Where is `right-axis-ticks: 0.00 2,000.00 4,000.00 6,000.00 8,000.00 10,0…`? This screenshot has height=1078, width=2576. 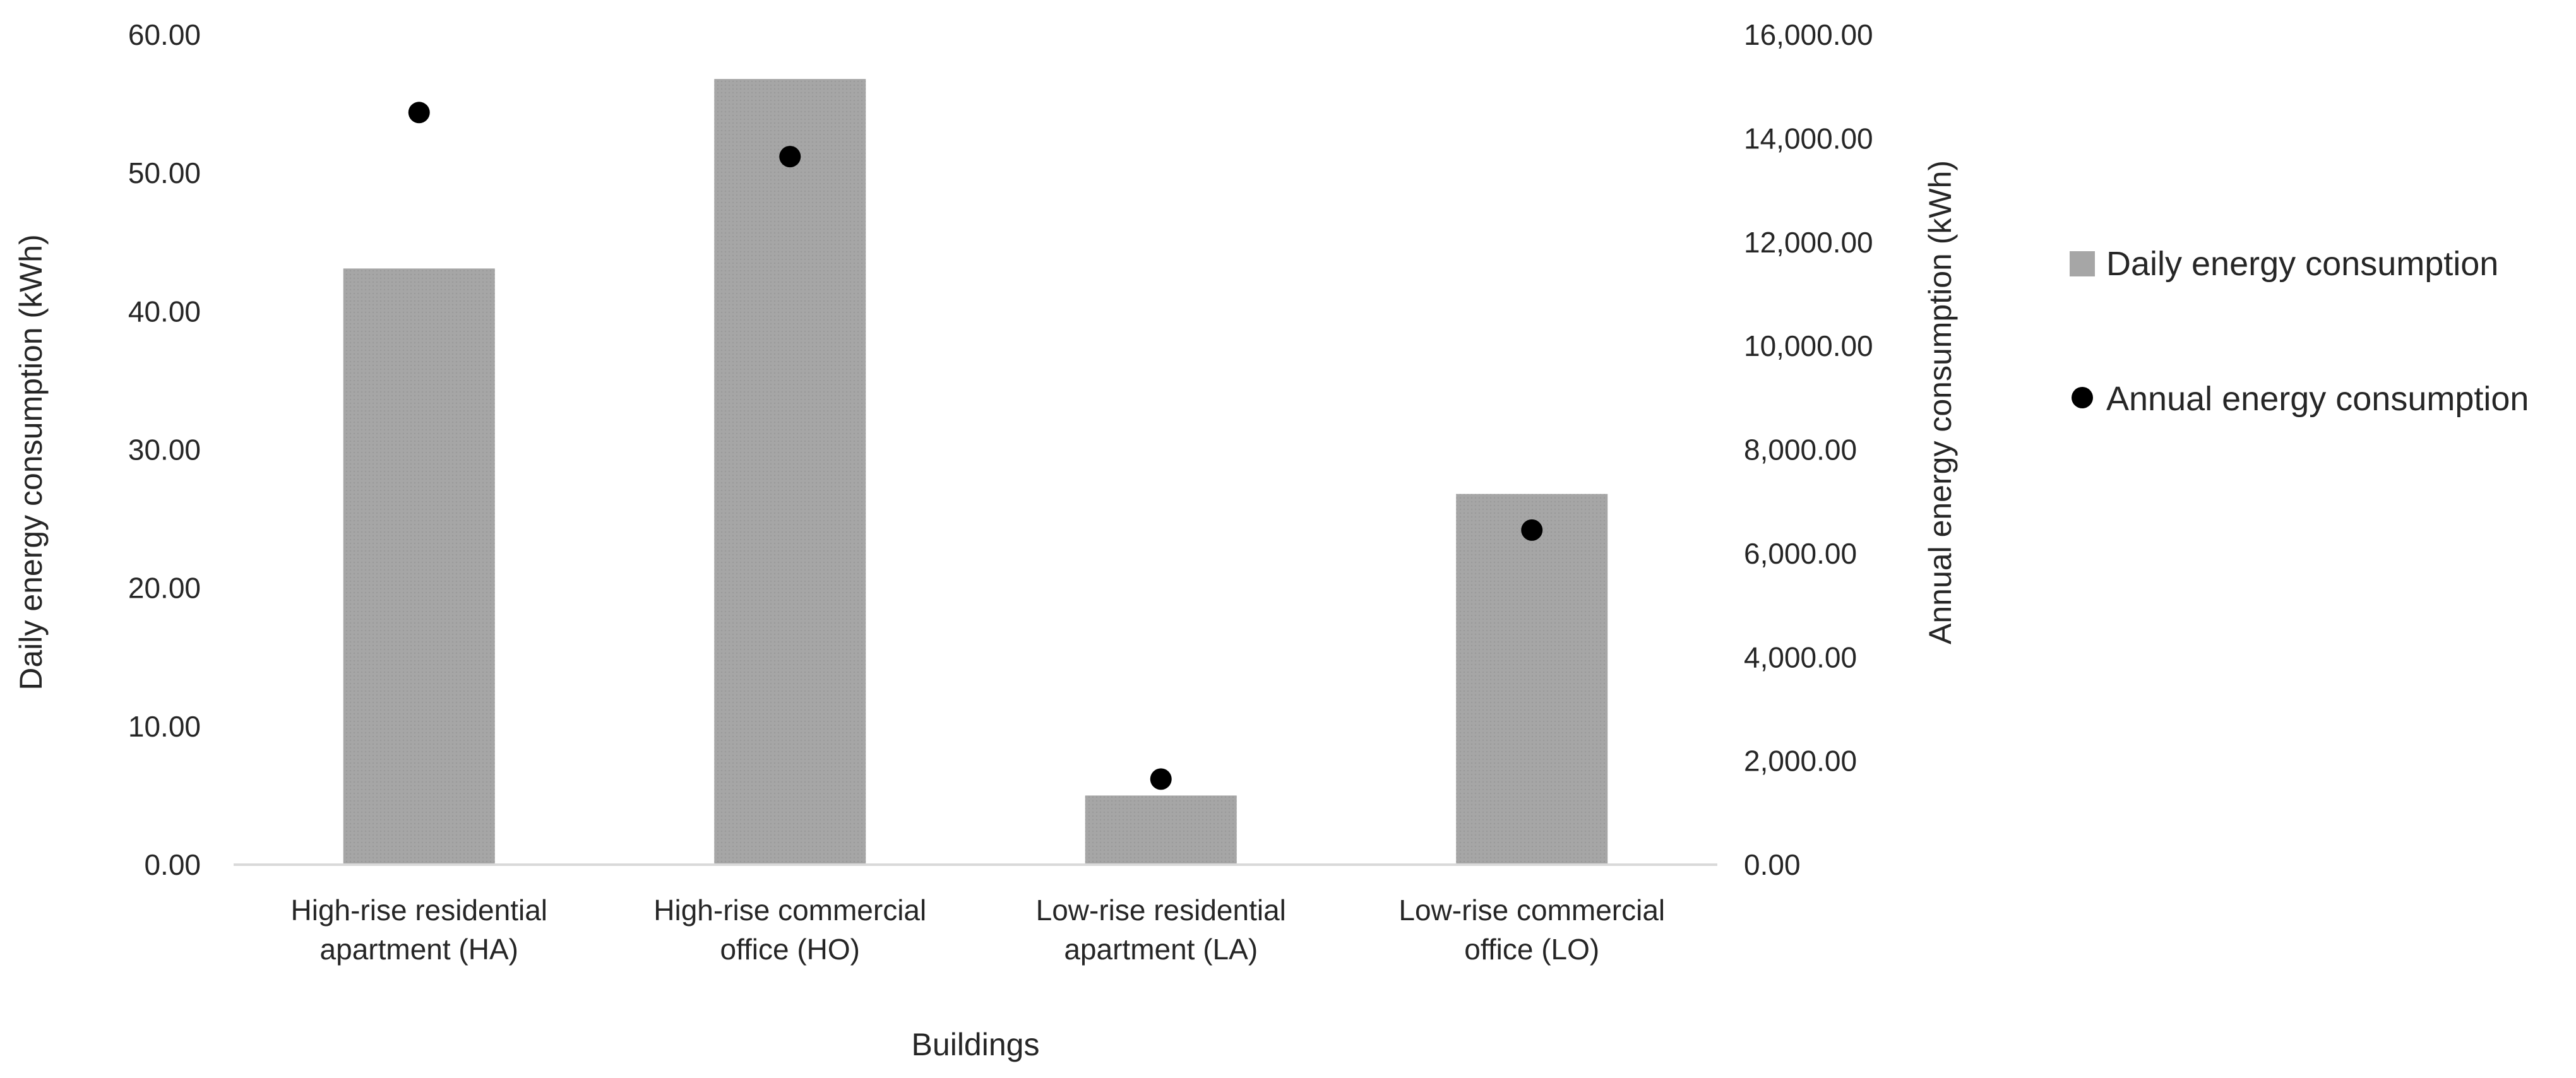 right-axis-ticks: 0.00 2,000.00 4,000.00 6,000.00 8,000.00 10,0… is located at coordinates (1808, 450).